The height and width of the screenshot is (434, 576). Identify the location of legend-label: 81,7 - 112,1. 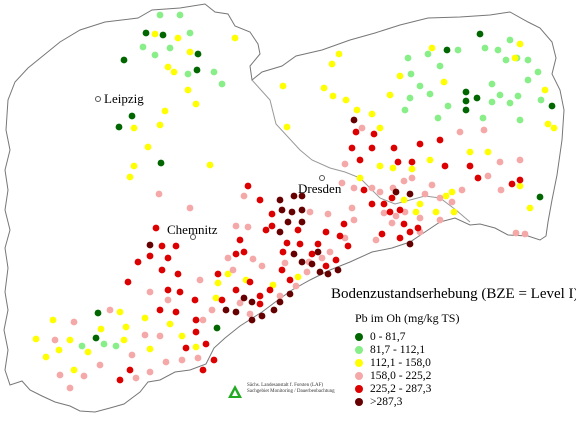
(398, 349).